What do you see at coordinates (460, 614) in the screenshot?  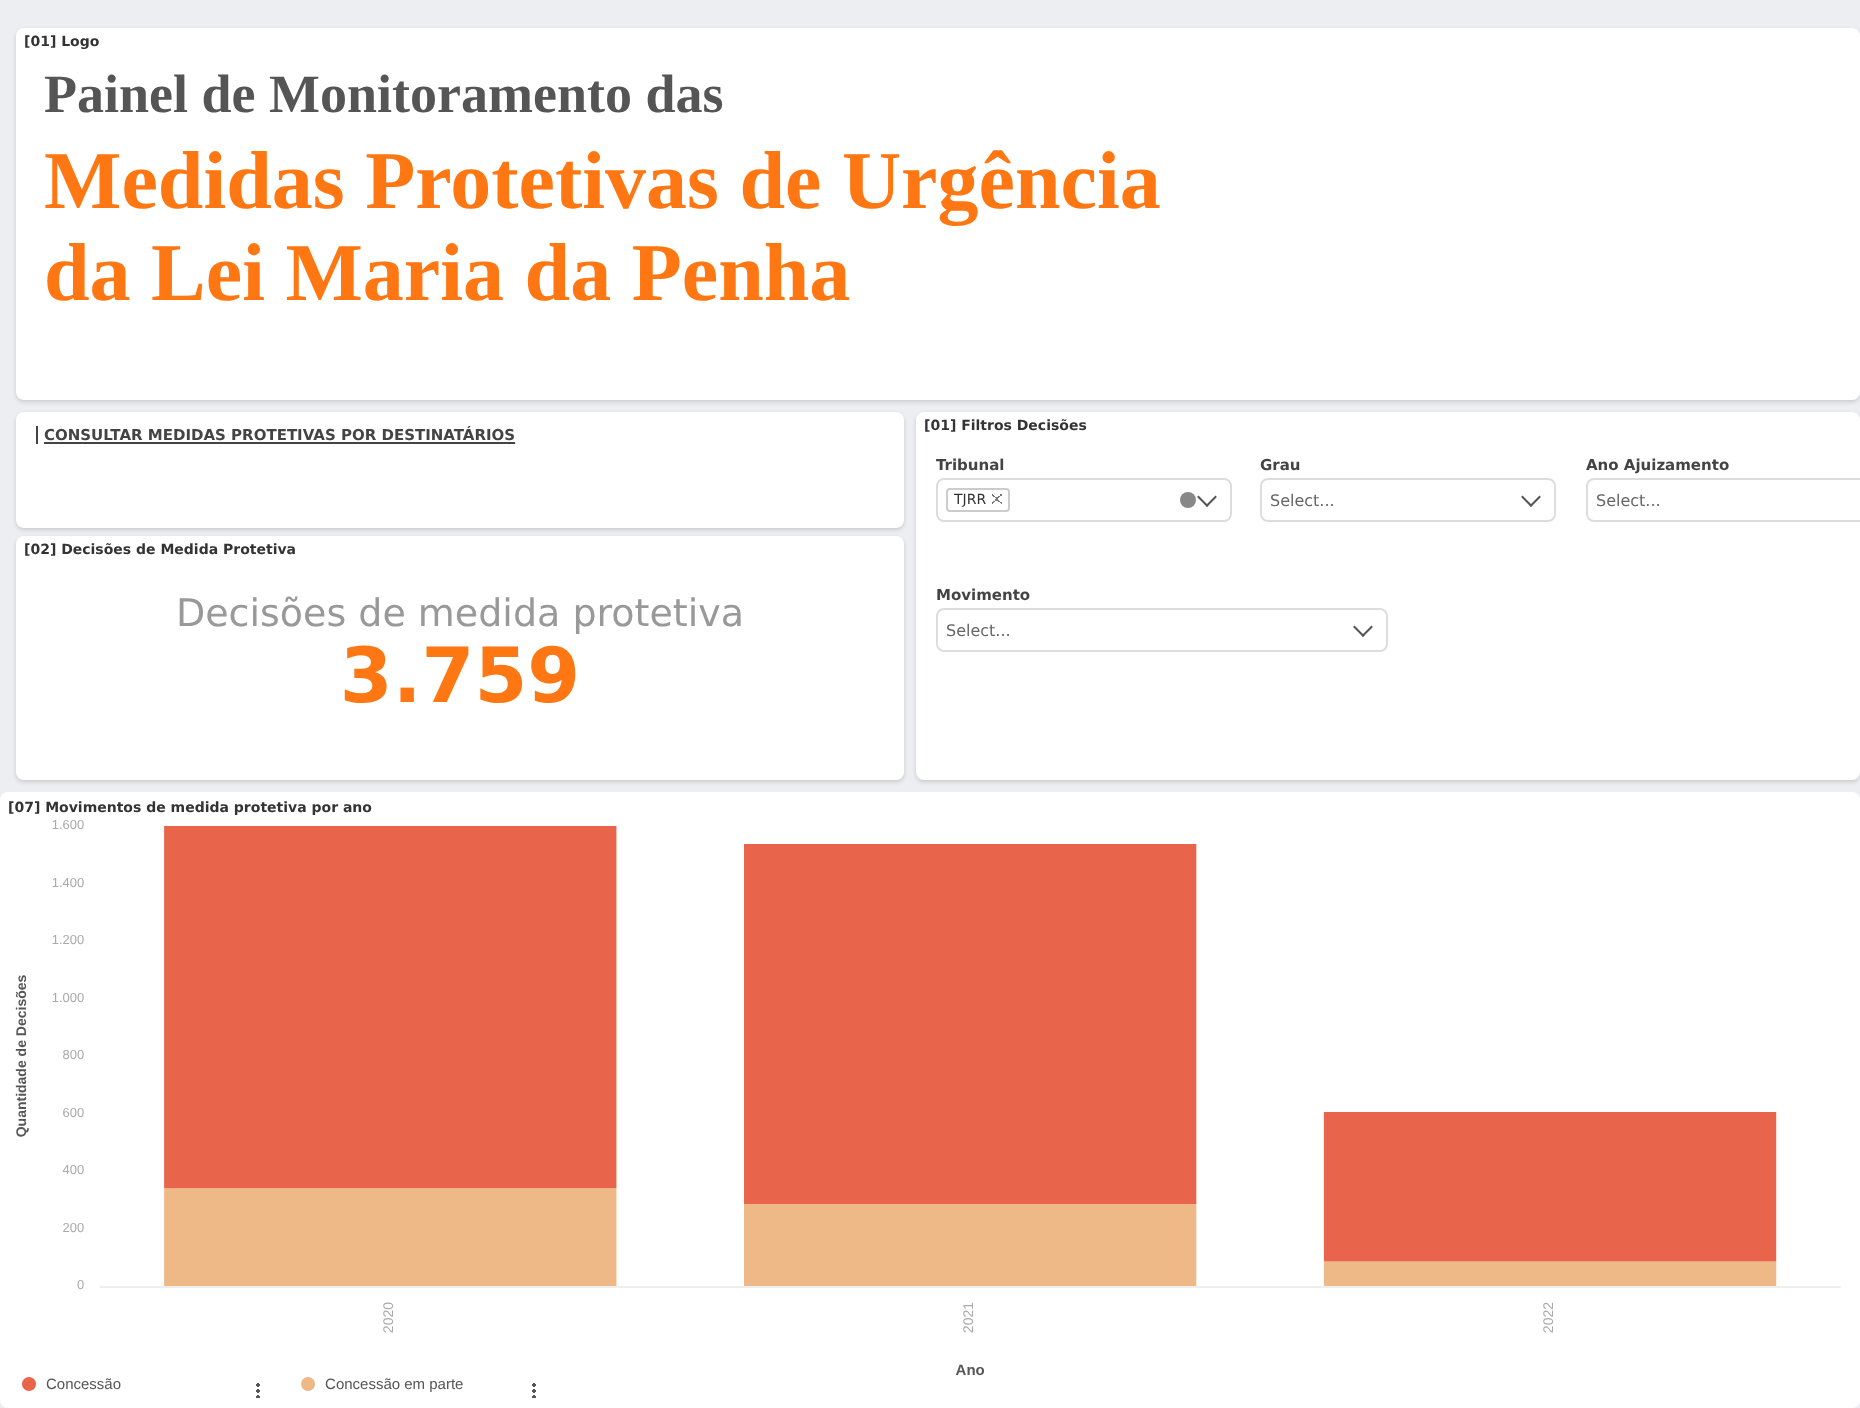 I see `text: Decisões de medida protetiva` at bounding box center [460, 614].